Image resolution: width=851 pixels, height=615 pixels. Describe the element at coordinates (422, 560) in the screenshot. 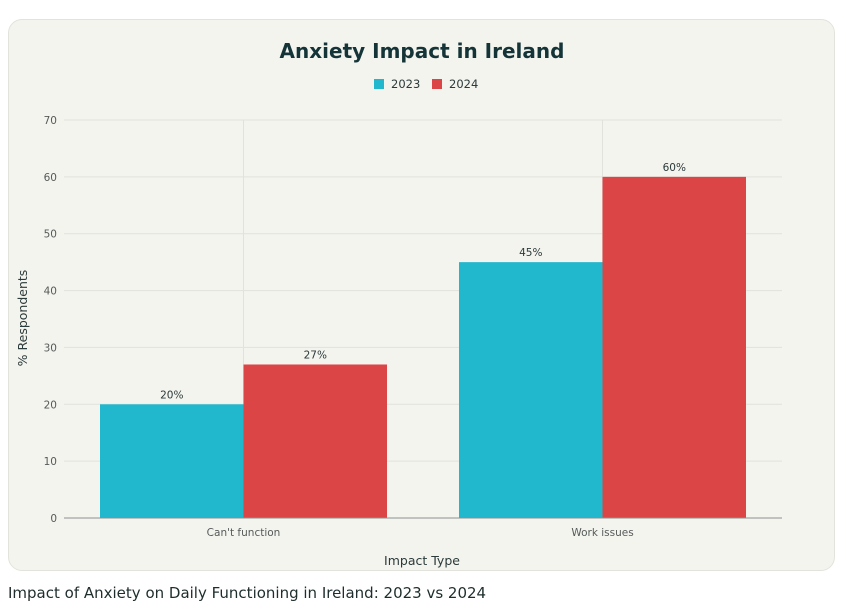

I see `x-axis-title: Impact Type` at that location.